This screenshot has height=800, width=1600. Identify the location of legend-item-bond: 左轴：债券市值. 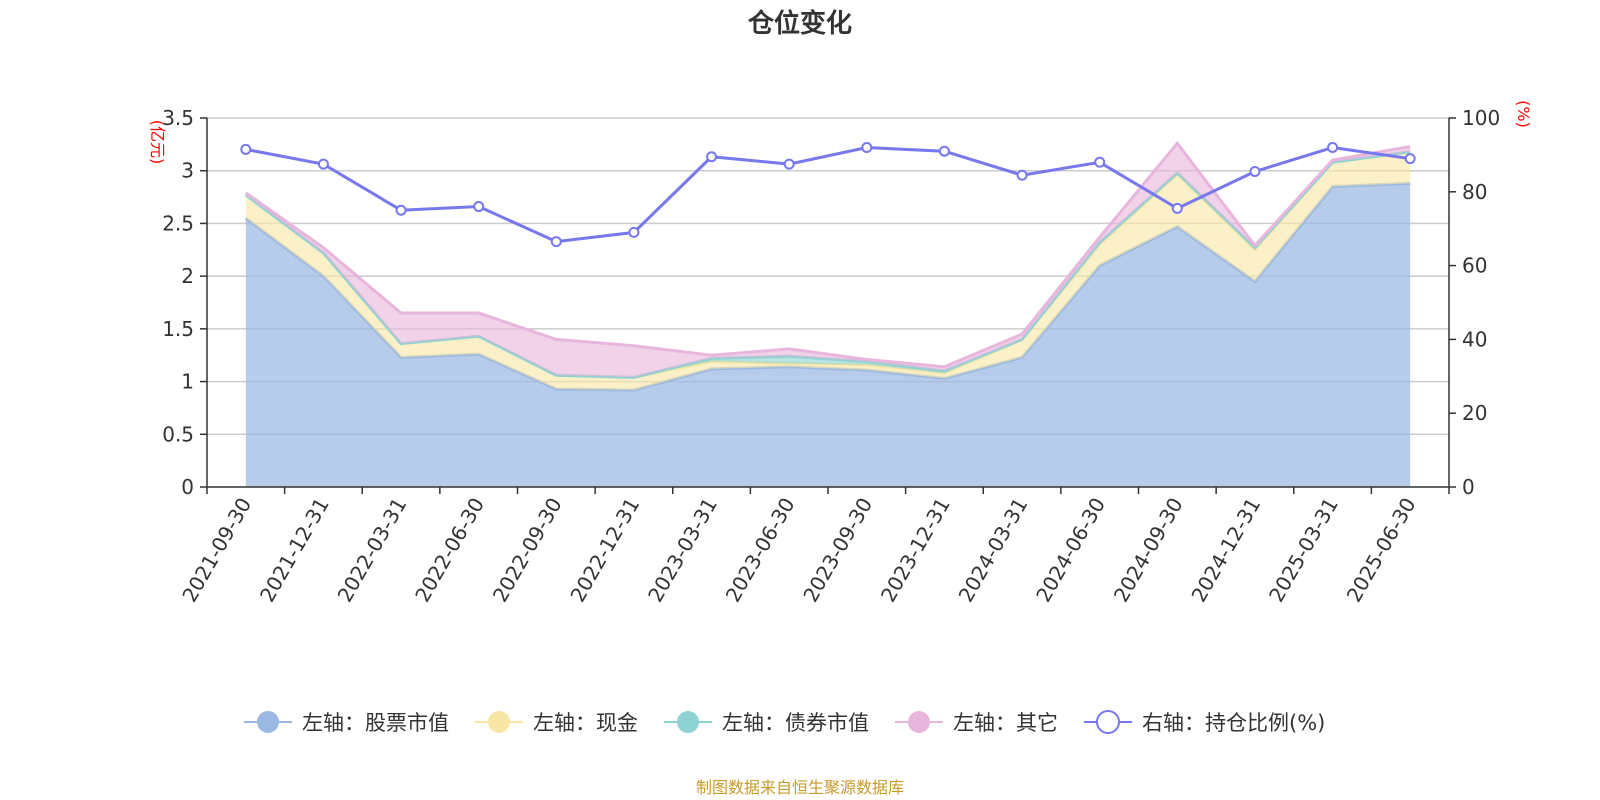
(766, 723).